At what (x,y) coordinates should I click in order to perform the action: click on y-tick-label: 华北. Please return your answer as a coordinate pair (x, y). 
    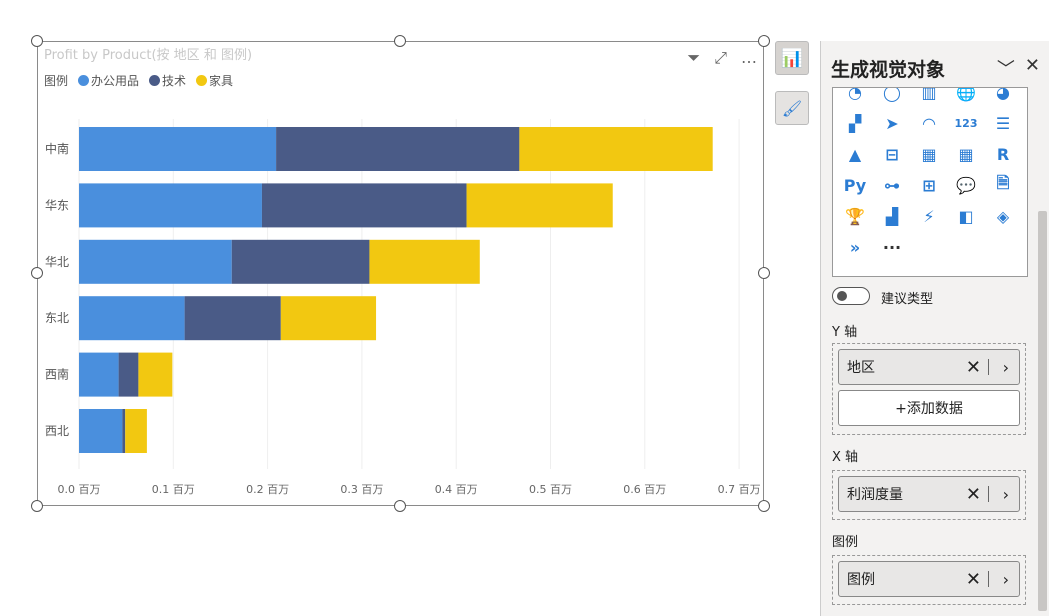
    Looking at the image, I should click on (57, 262).